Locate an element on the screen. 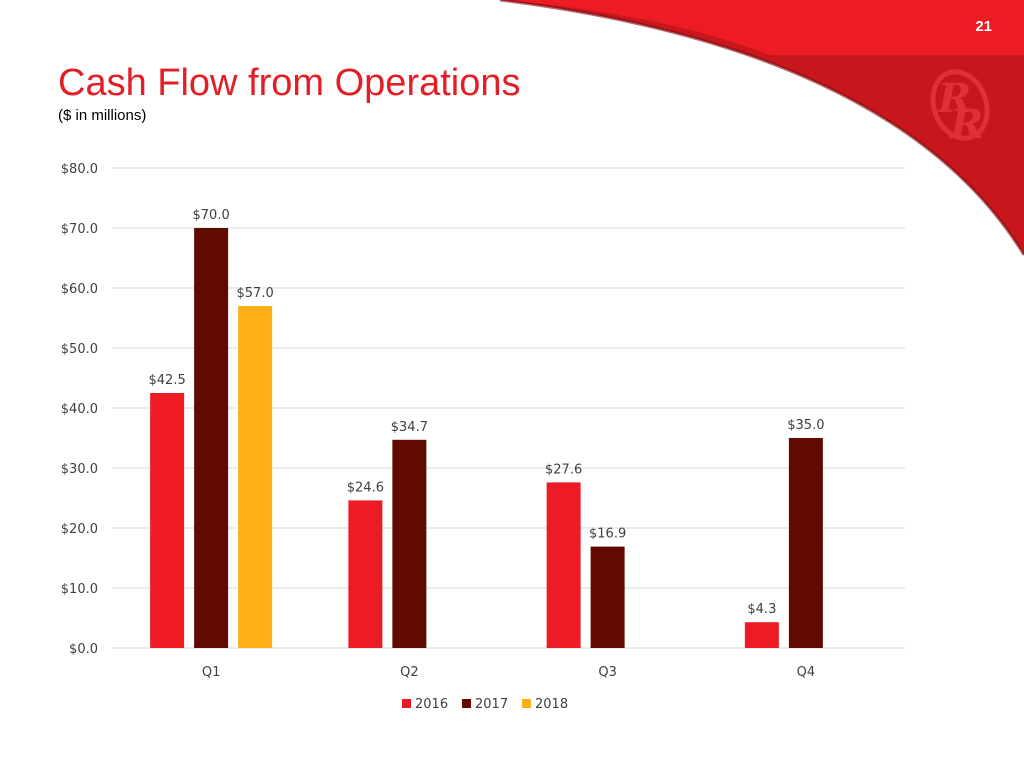  y-tick-label: $60.0 is located at coordinates (79, 289).